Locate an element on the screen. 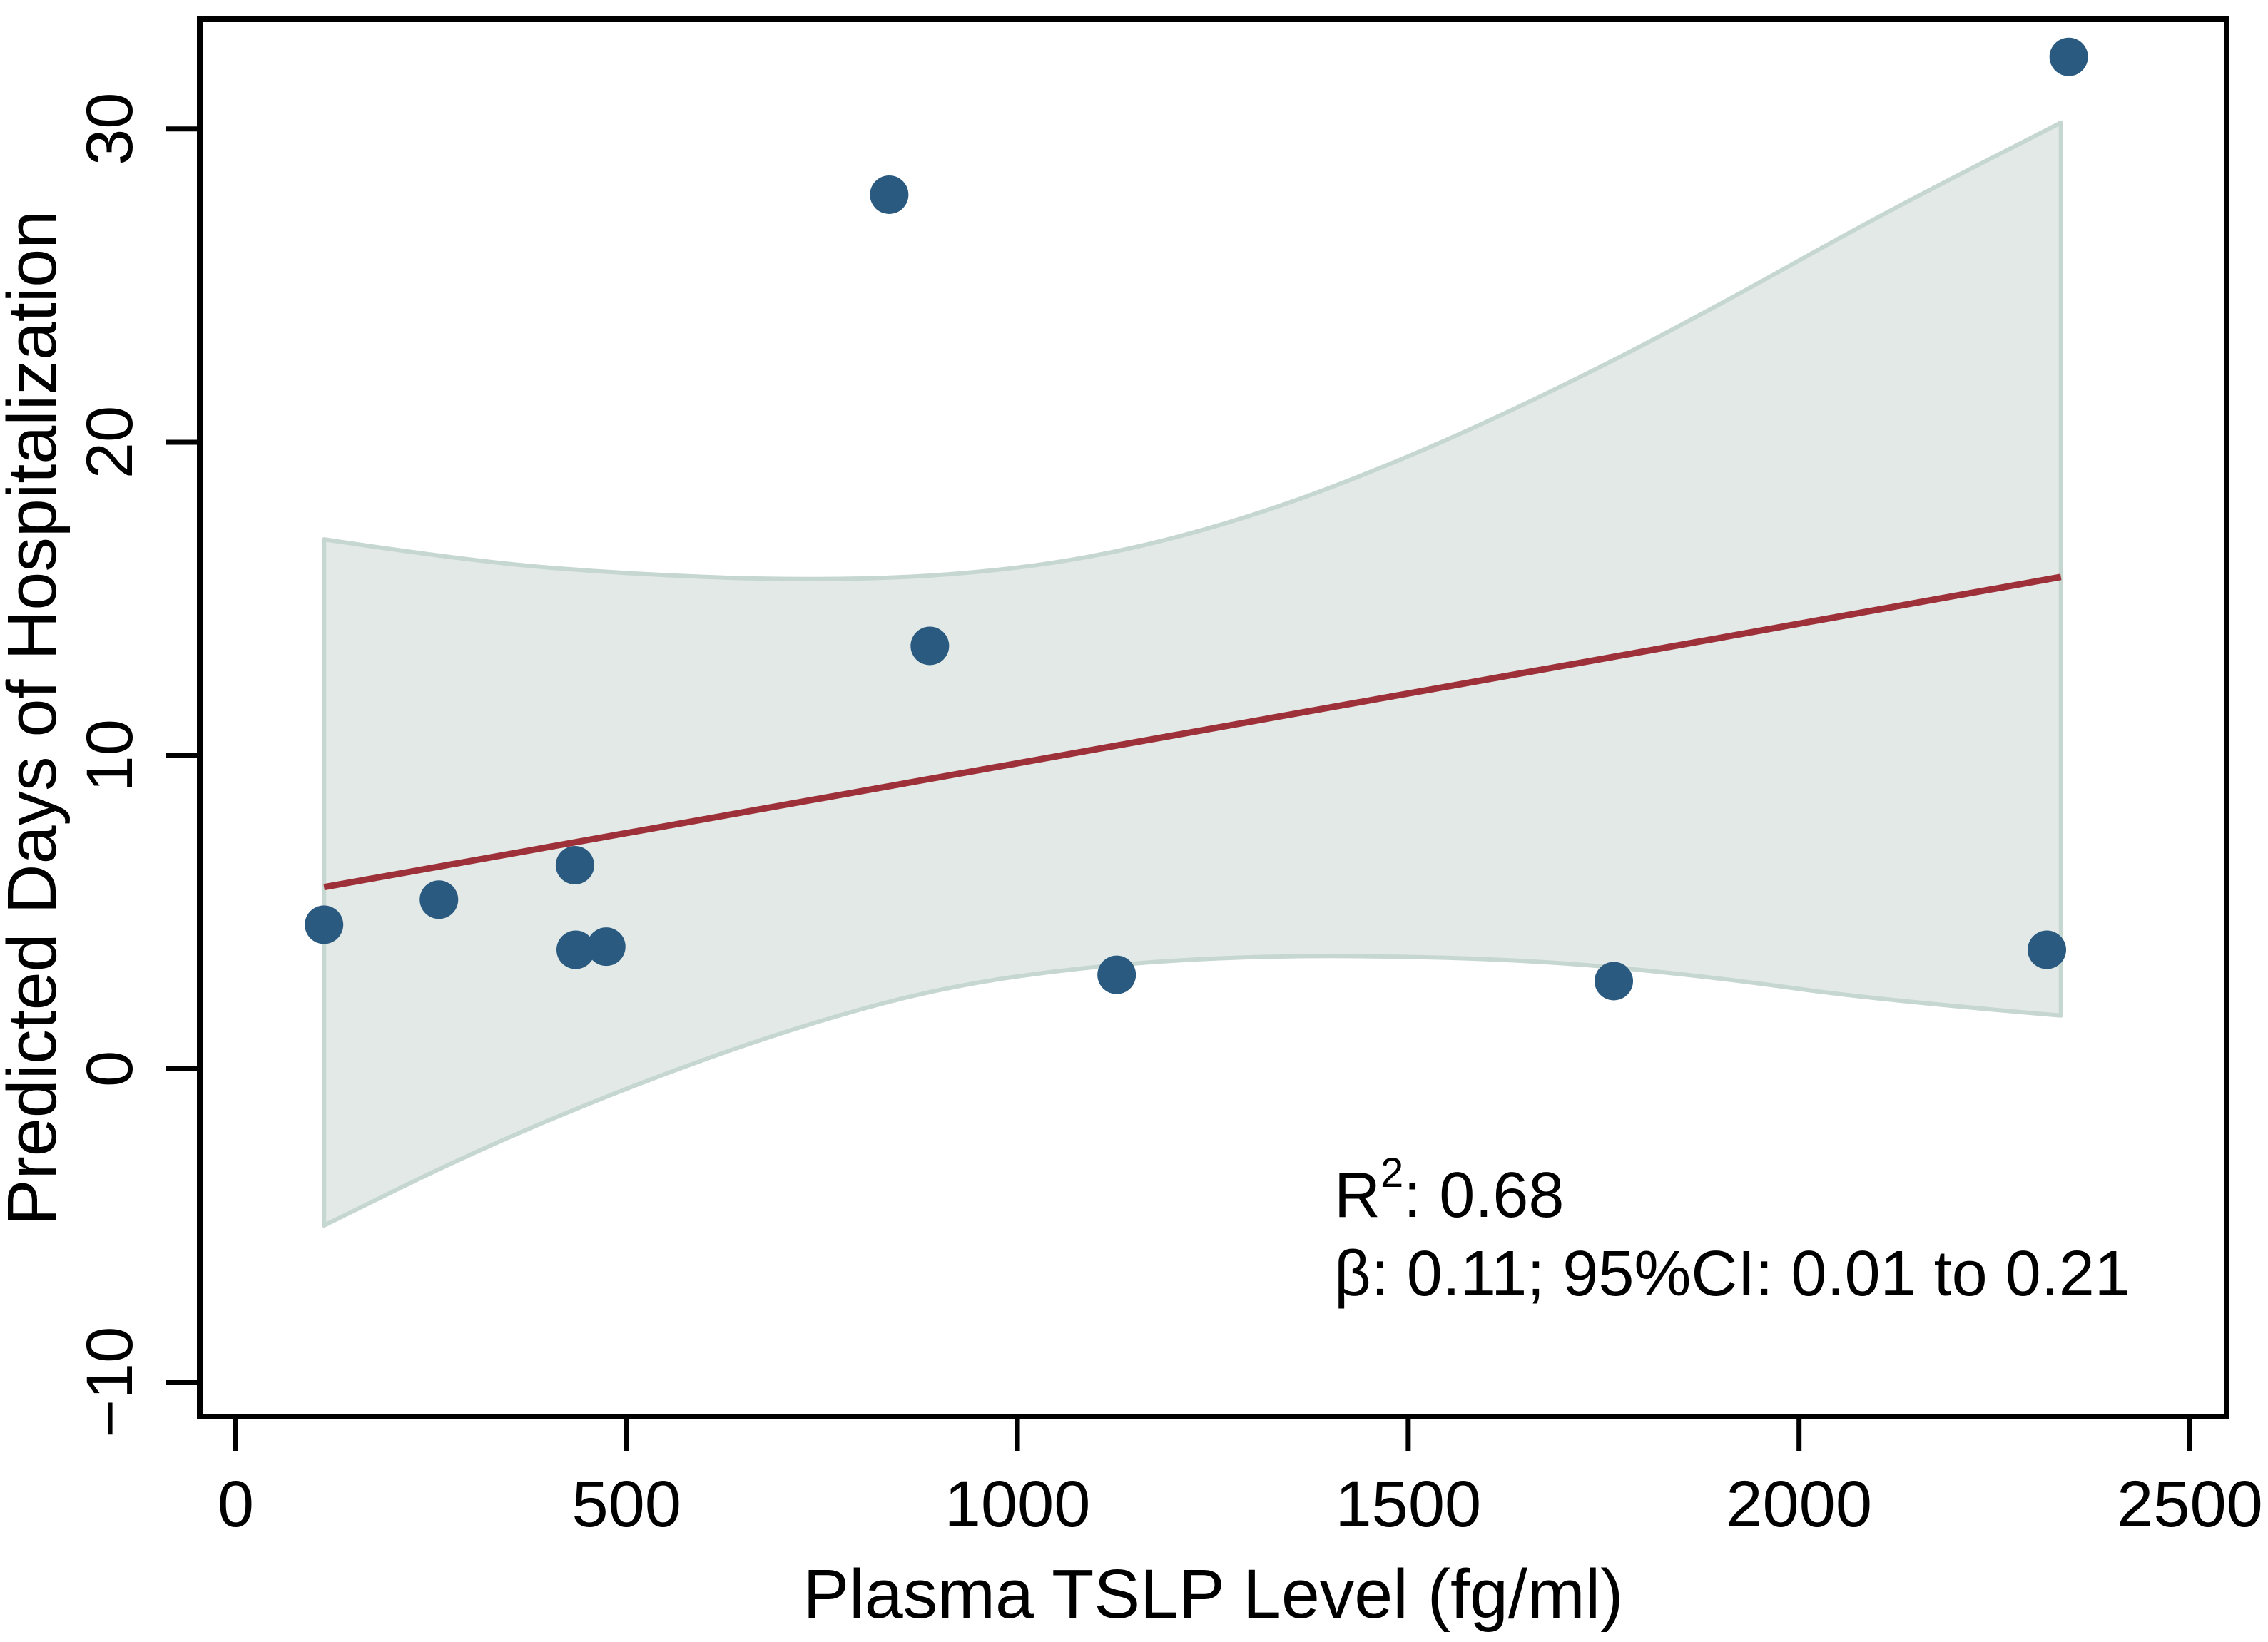 Image resolution: width=2268 pixels, height=1642 pixels. y-tick-label: 30 is located at coordinates (110, 129).